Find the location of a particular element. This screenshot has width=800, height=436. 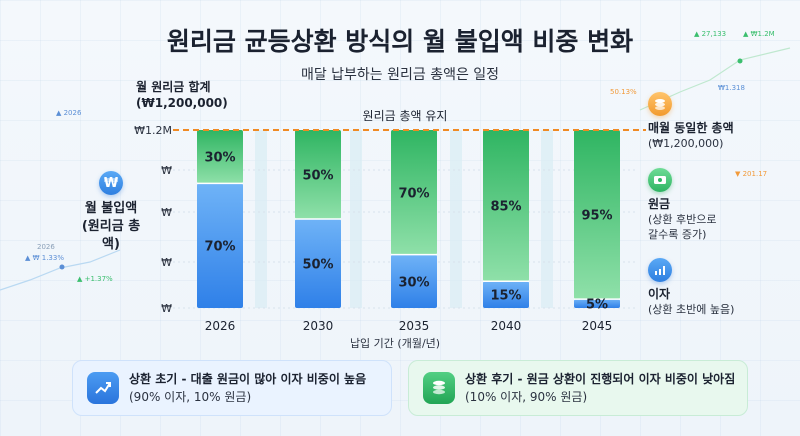

legend-total-sub: (₩1,200,000) is located at coordinates (686, 143).